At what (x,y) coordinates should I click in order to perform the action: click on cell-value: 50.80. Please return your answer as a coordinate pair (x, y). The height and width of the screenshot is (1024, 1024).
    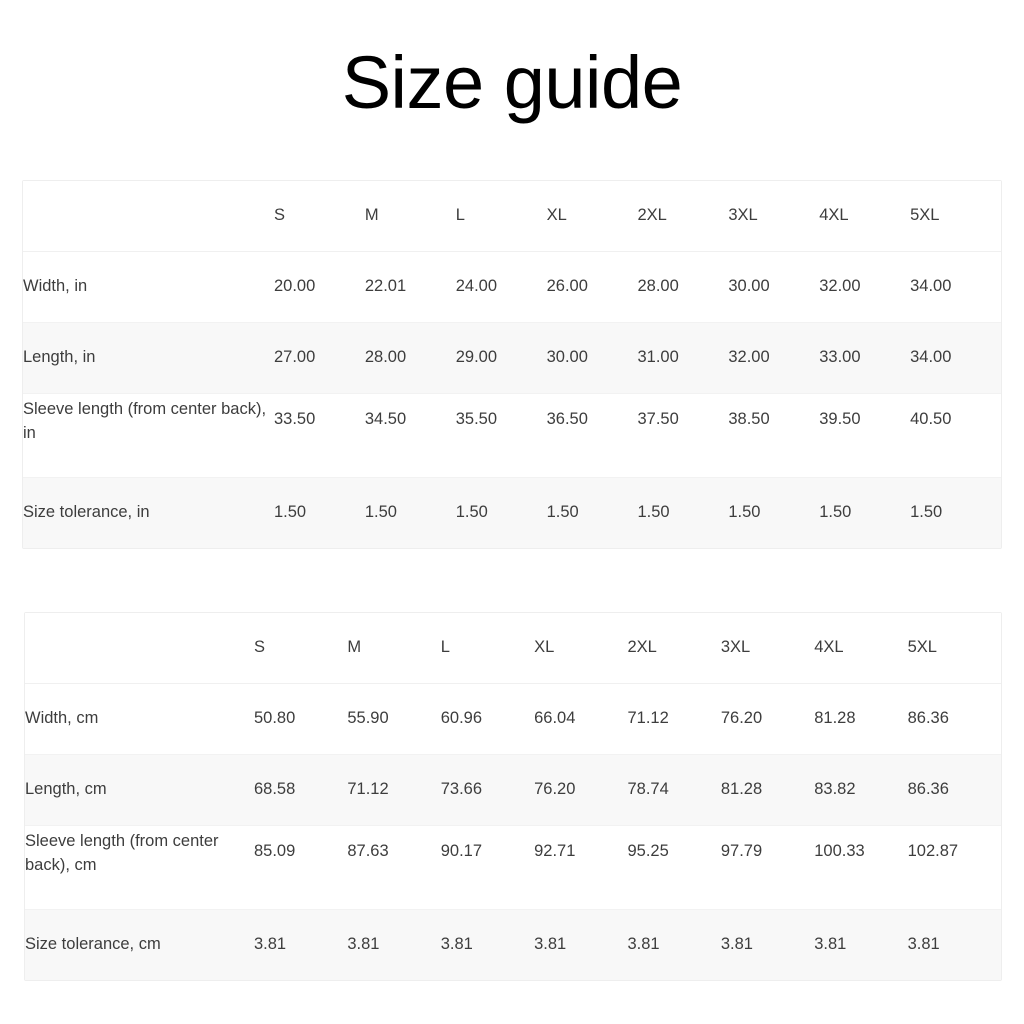
    Looking at the image, I should click on (301, 719).